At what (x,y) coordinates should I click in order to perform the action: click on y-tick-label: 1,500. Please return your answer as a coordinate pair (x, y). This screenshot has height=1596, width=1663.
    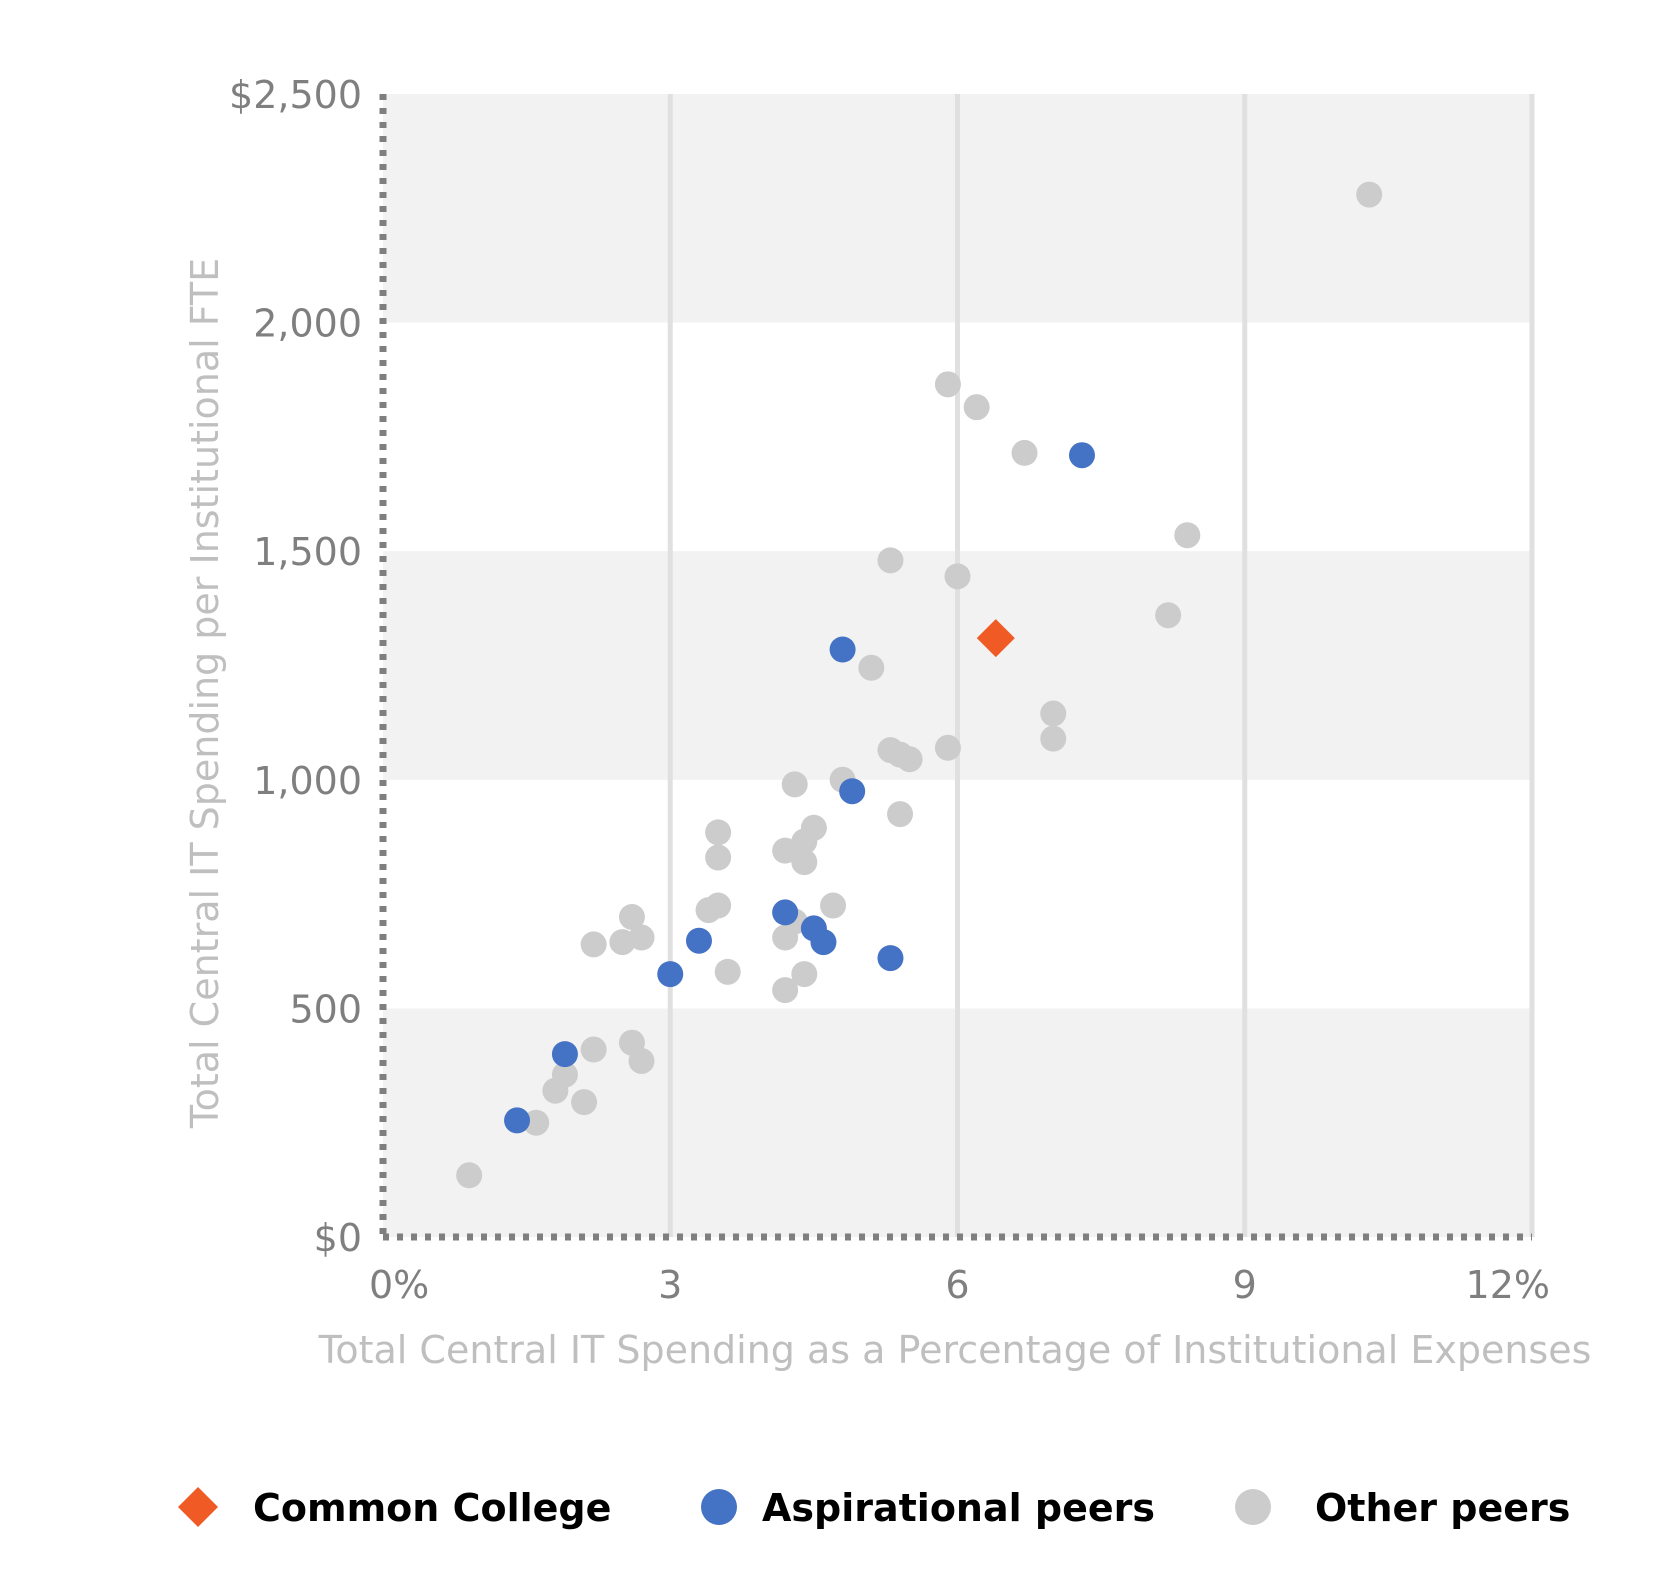
    Looking at the image, I should click on (307, 552).